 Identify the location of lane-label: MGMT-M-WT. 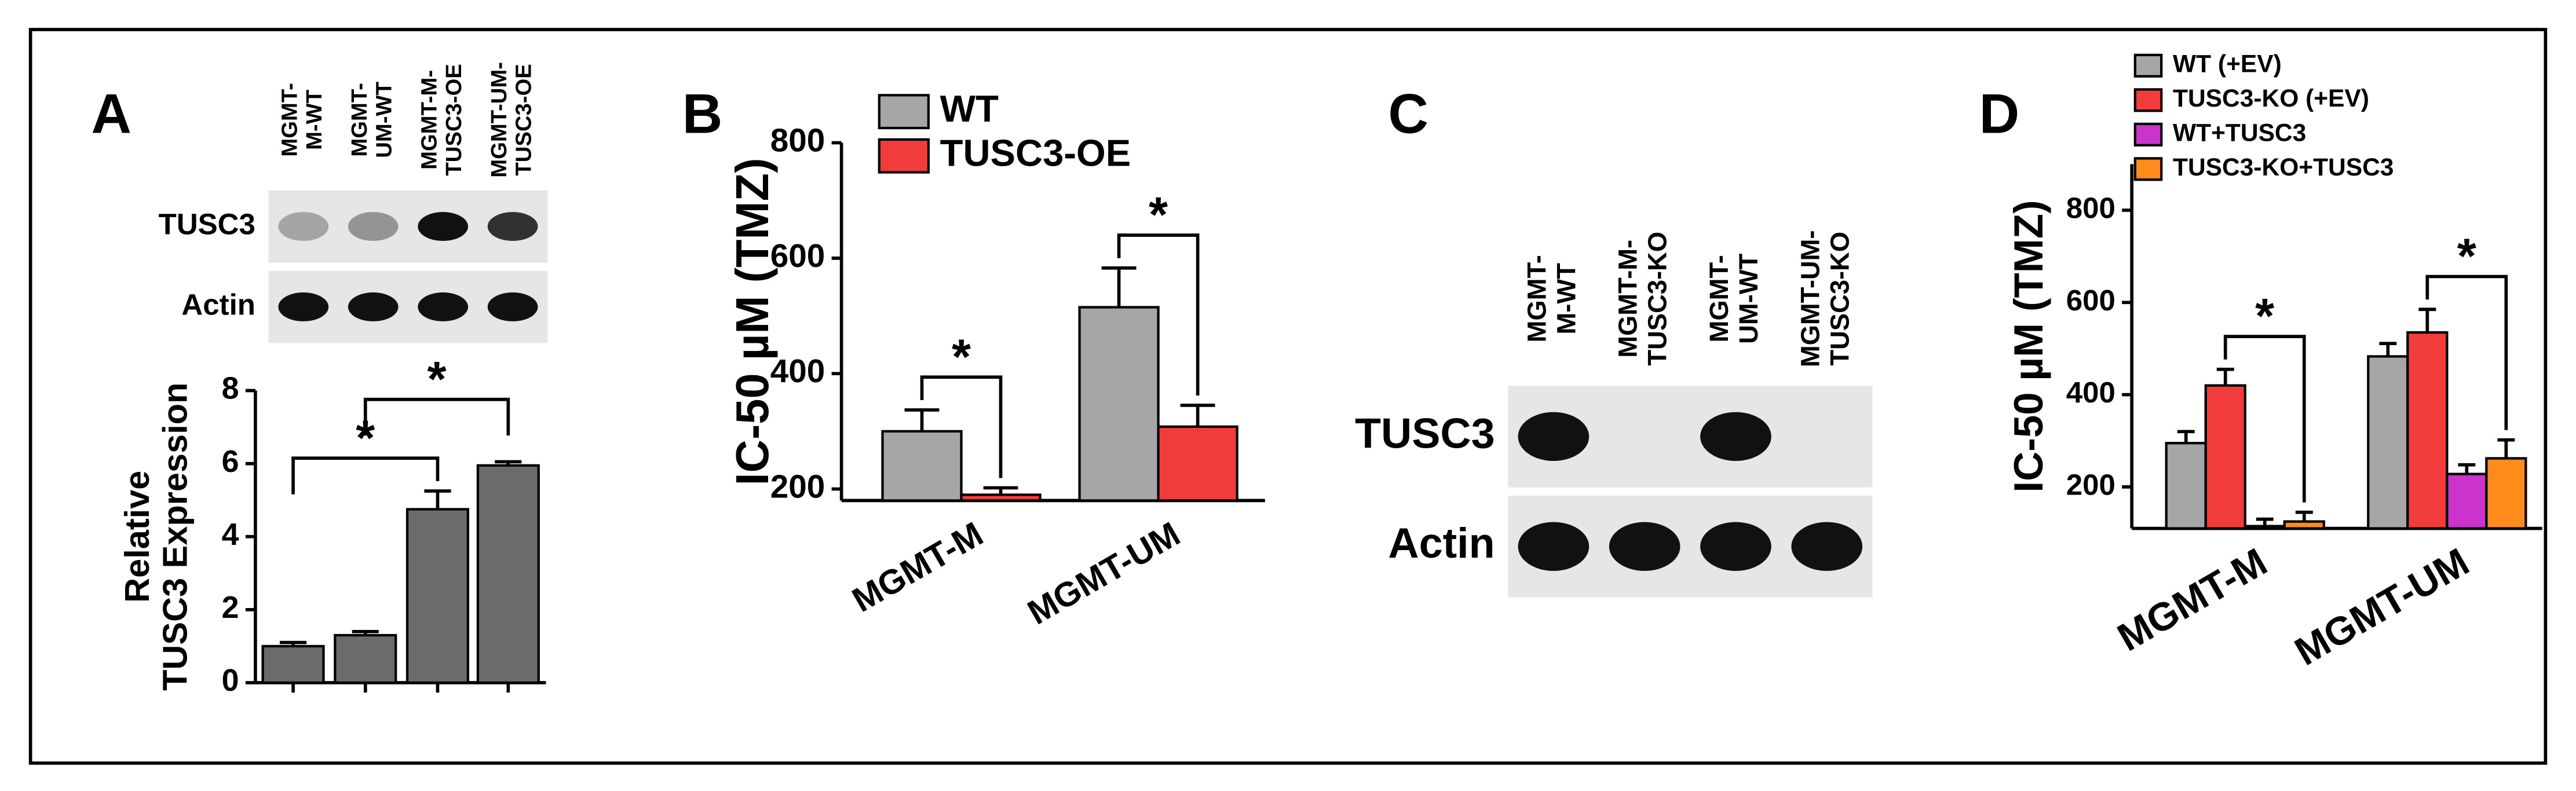
(1551, 298).